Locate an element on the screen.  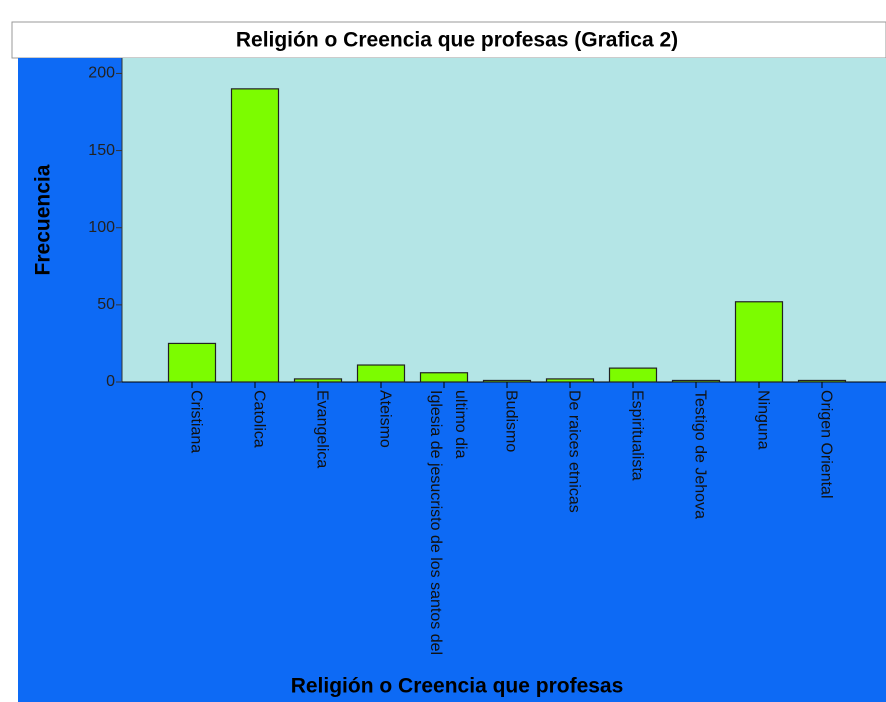
x-tick-label: Ateismo is located at coordinates (385, 419).